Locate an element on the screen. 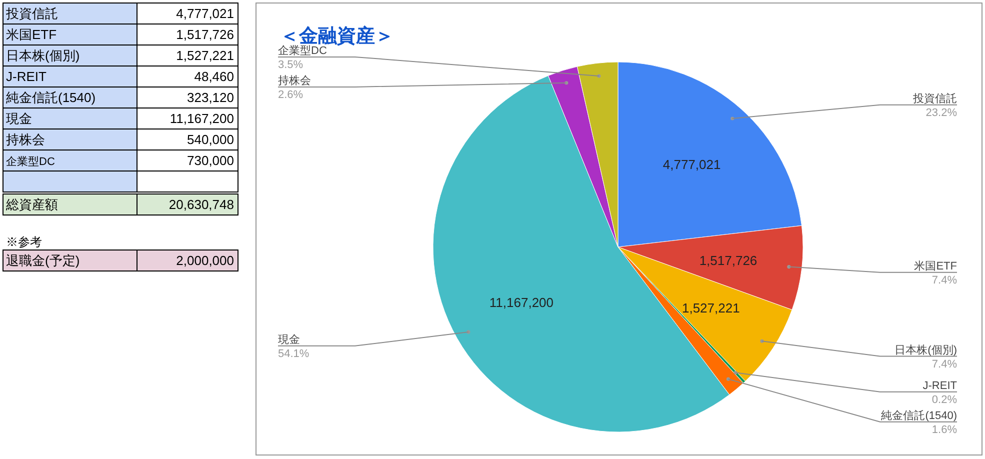 This screenshot has width=985, height=459. slice-label: 純金信託(1540) is located at coordinates (919, 415).